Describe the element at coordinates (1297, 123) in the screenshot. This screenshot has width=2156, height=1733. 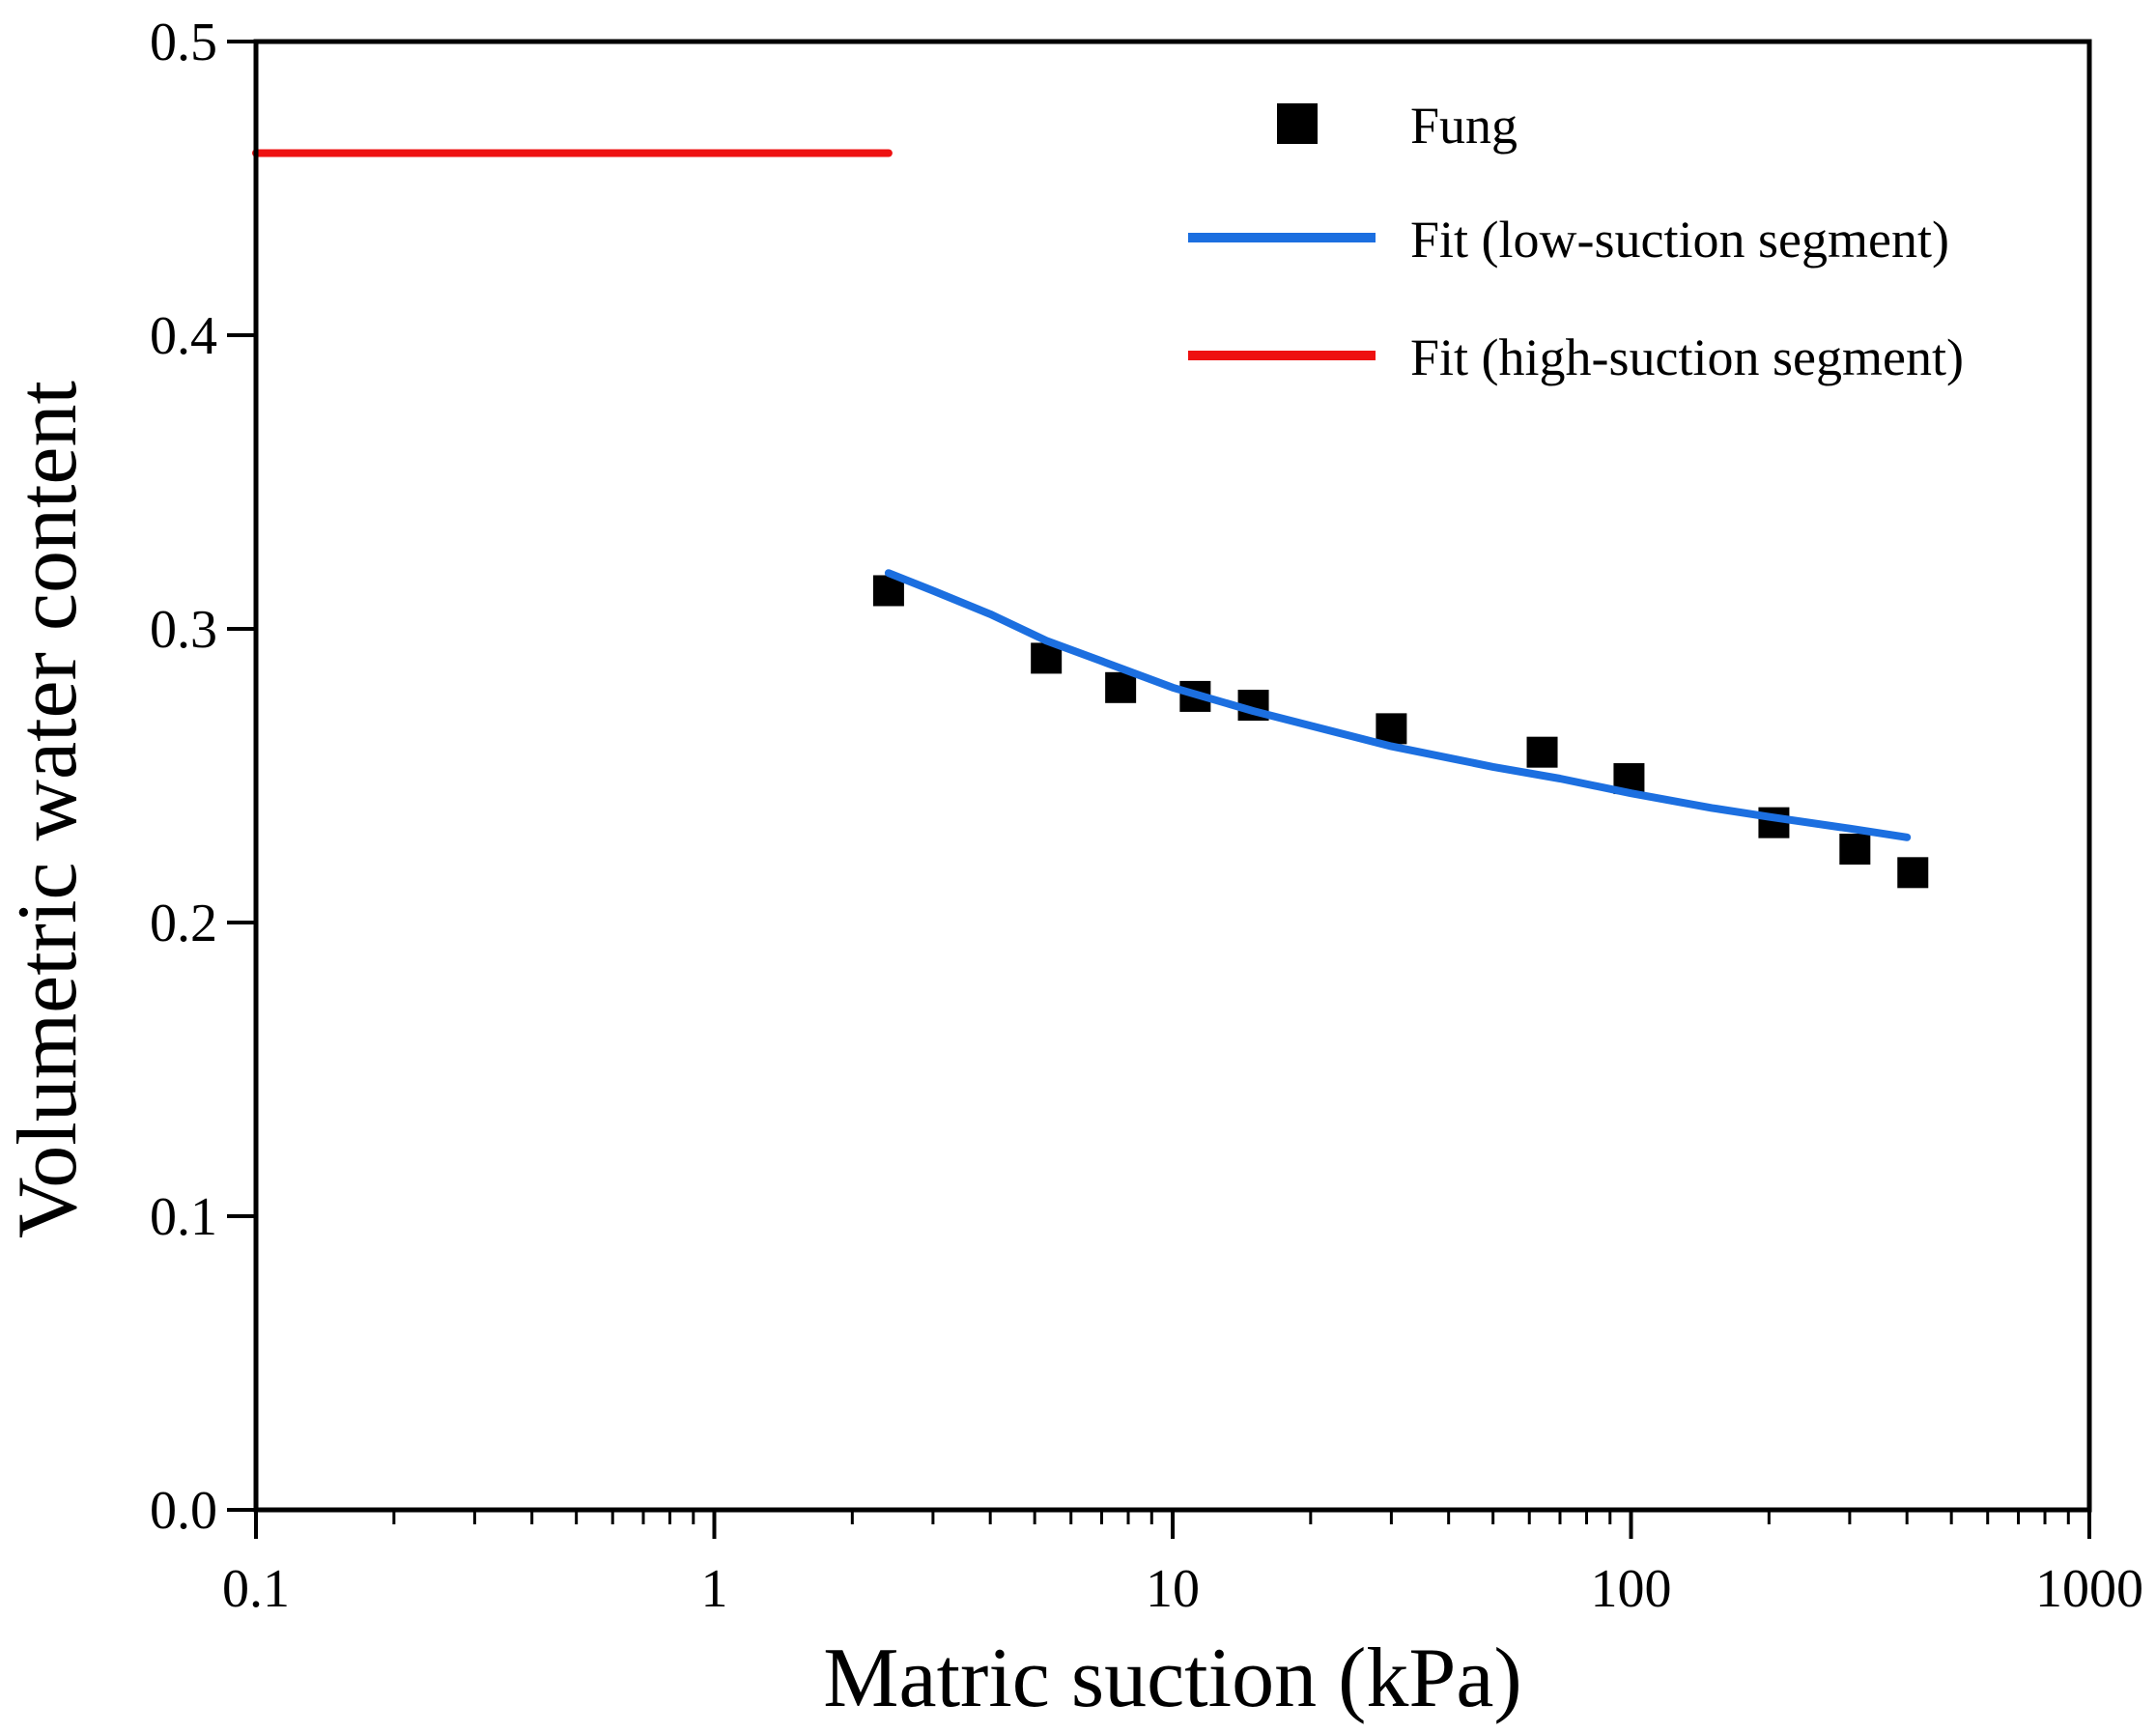
I see `legend-swatch-square` at that location.